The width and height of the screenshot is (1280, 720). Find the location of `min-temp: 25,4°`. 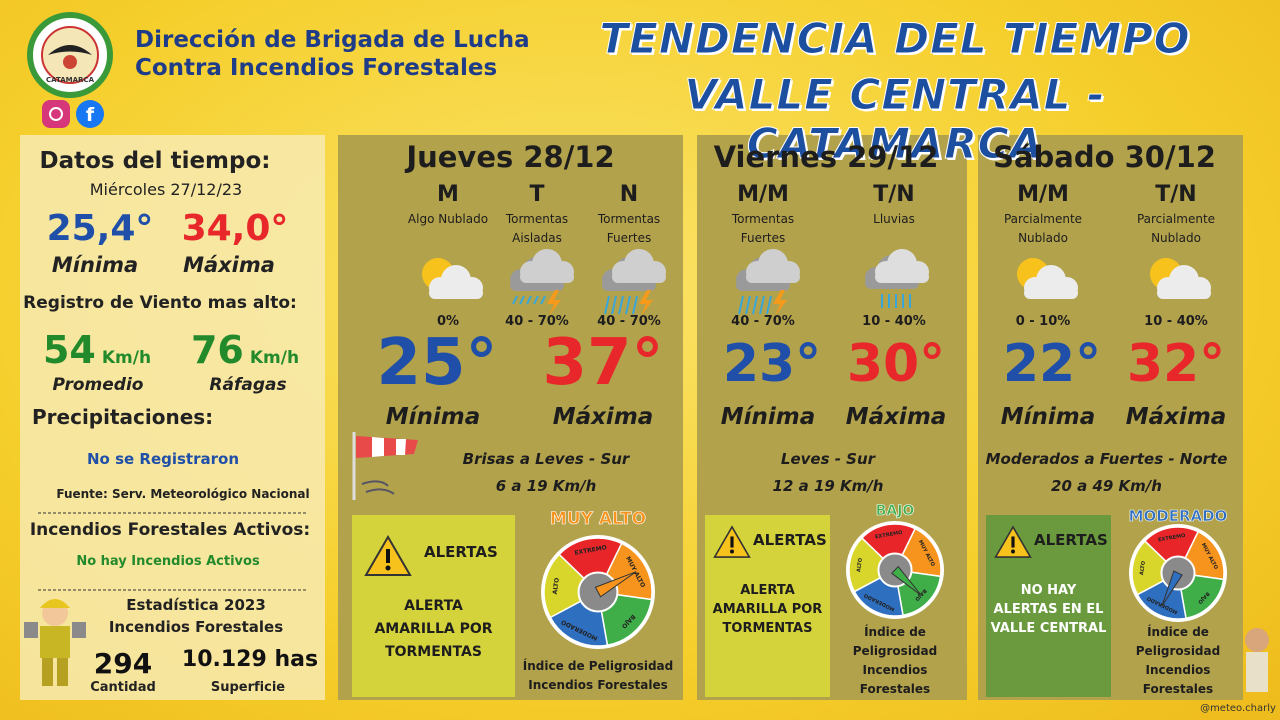

min-temp: 25,4° is located at coordinates (100, 228).